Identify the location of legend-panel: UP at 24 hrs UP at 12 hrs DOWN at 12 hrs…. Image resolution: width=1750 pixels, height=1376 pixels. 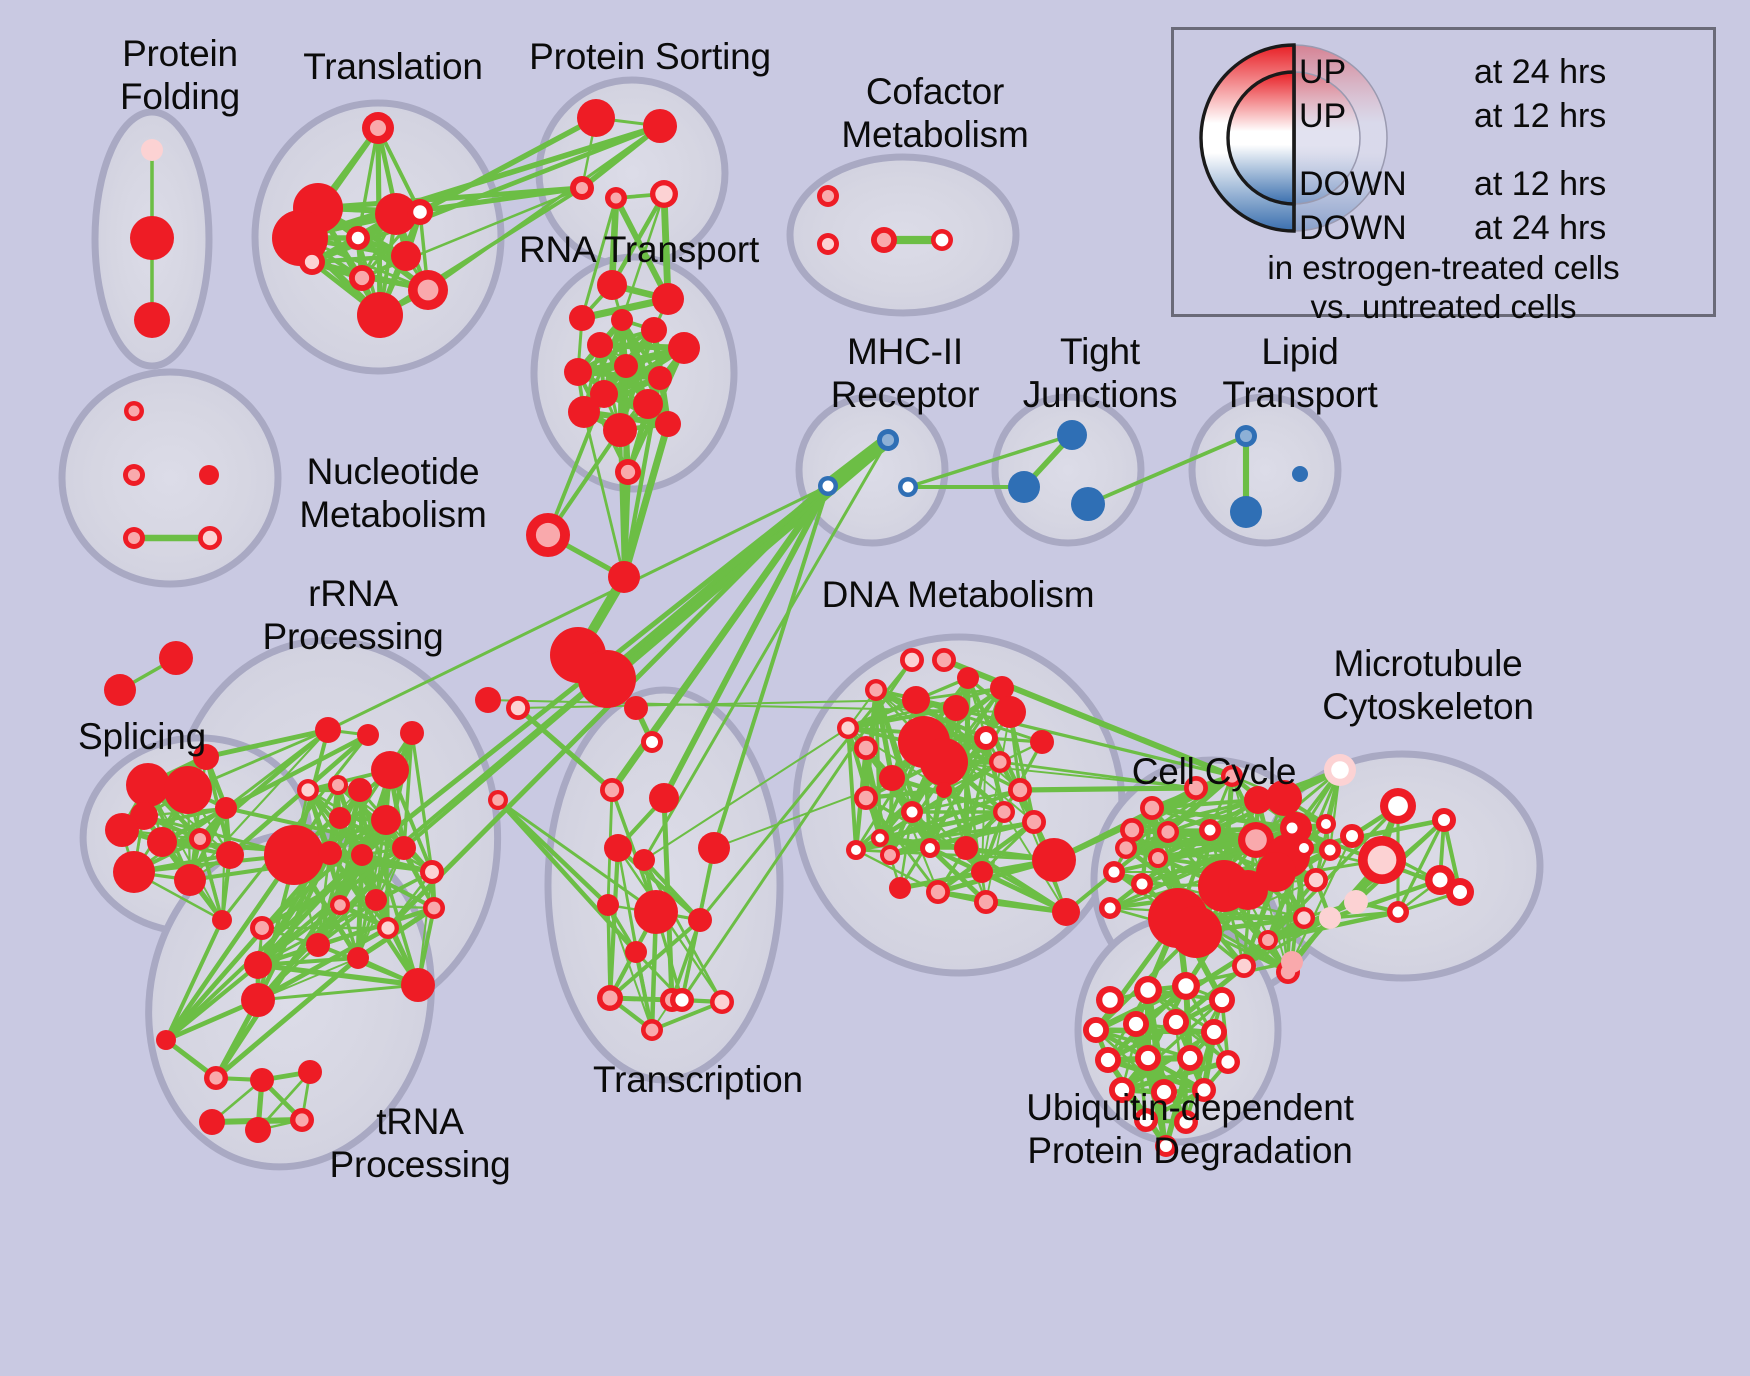
(1443, 176).